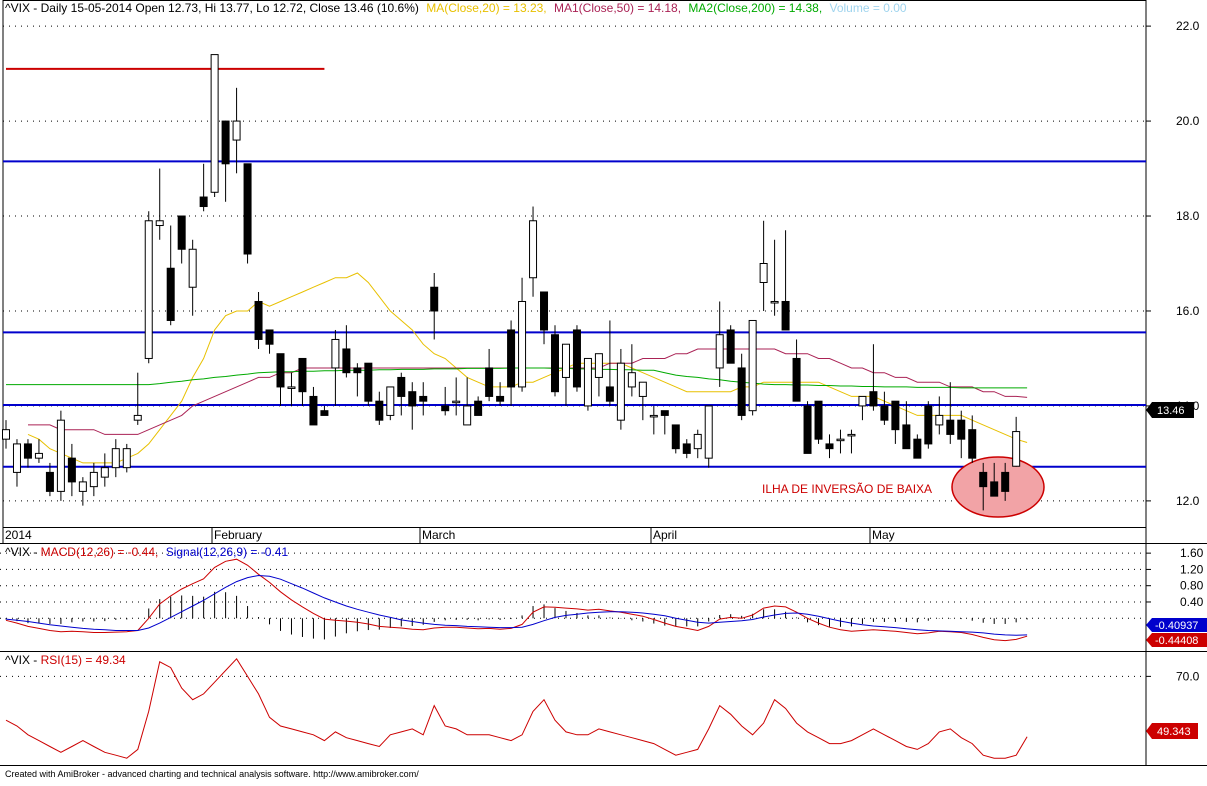 This screenshot has width=1207, height=786. I want to click on signal-value-tag: -0.40937, so click(1176, 625).